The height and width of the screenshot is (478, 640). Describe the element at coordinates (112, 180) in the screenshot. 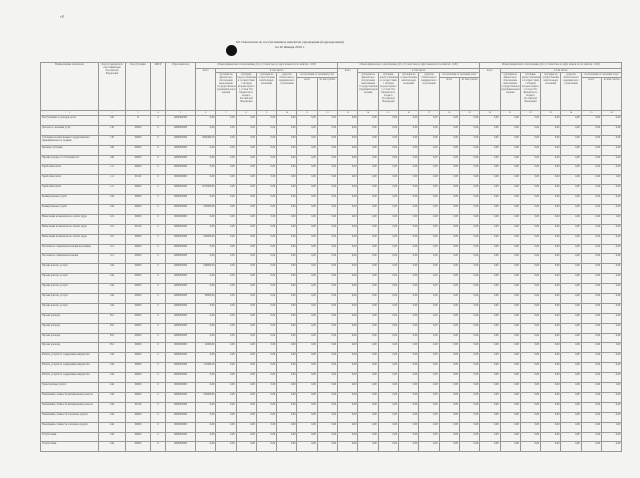

I see `row-code: 111` at that location.